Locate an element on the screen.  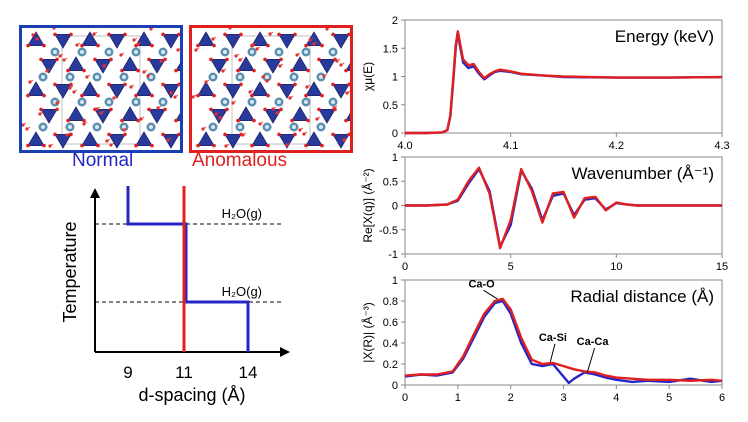
normal-structure-image is located at coordinates (101, 88).